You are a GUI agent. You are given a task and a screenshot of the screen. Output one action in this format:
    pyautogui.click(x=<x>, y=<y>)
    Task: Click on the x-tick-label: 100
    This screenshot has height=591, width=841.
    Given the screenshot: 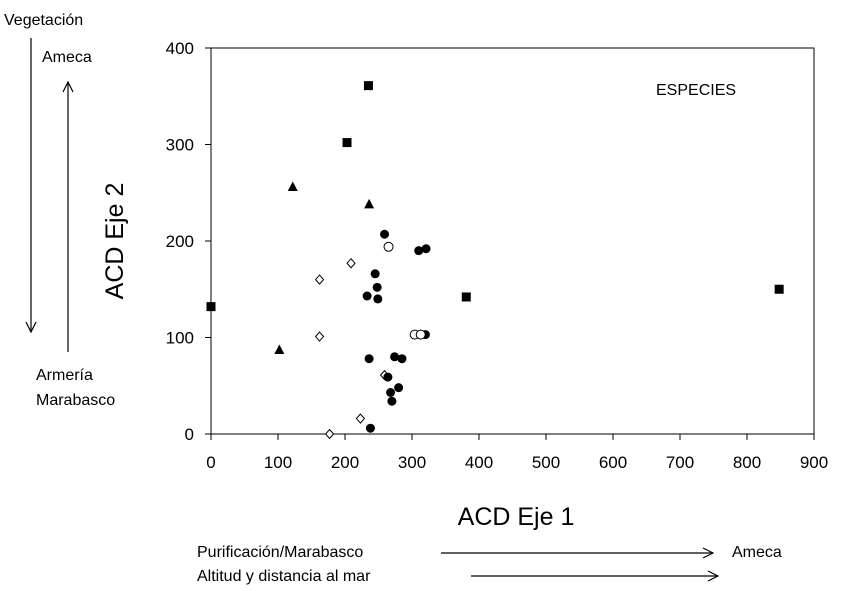 What is the action you would take?
    pyautogui.click(x=278, y=462)
    